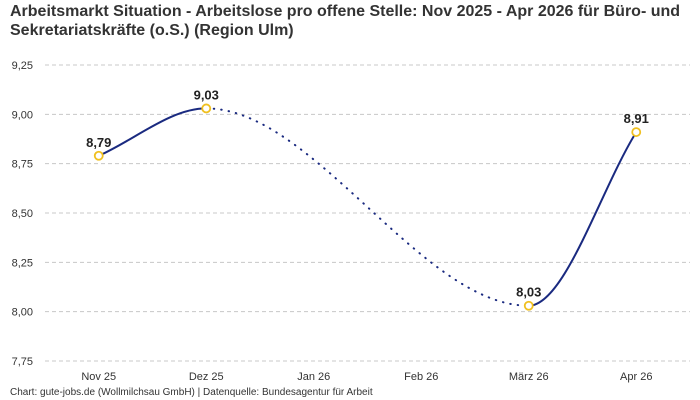  Describe the element at coordinates (22, 66) in the screenshot. I see `y-tick-label: 9,25` at that location.